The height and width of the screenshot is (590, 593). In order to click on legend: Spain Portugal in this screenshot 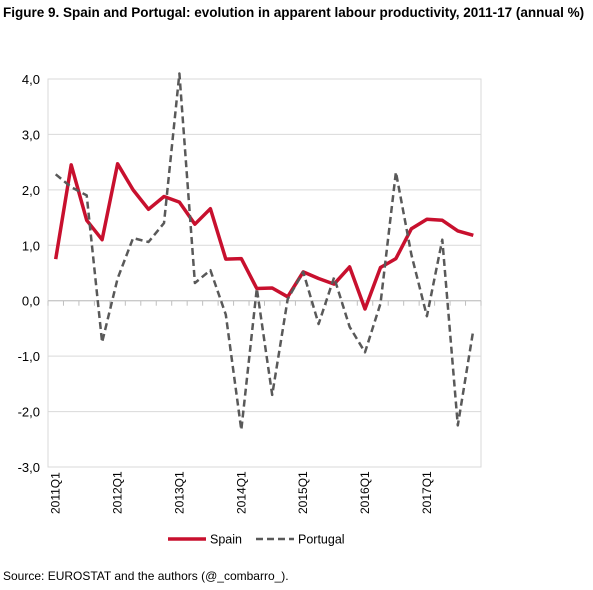, I will do `click(256, 540)`.